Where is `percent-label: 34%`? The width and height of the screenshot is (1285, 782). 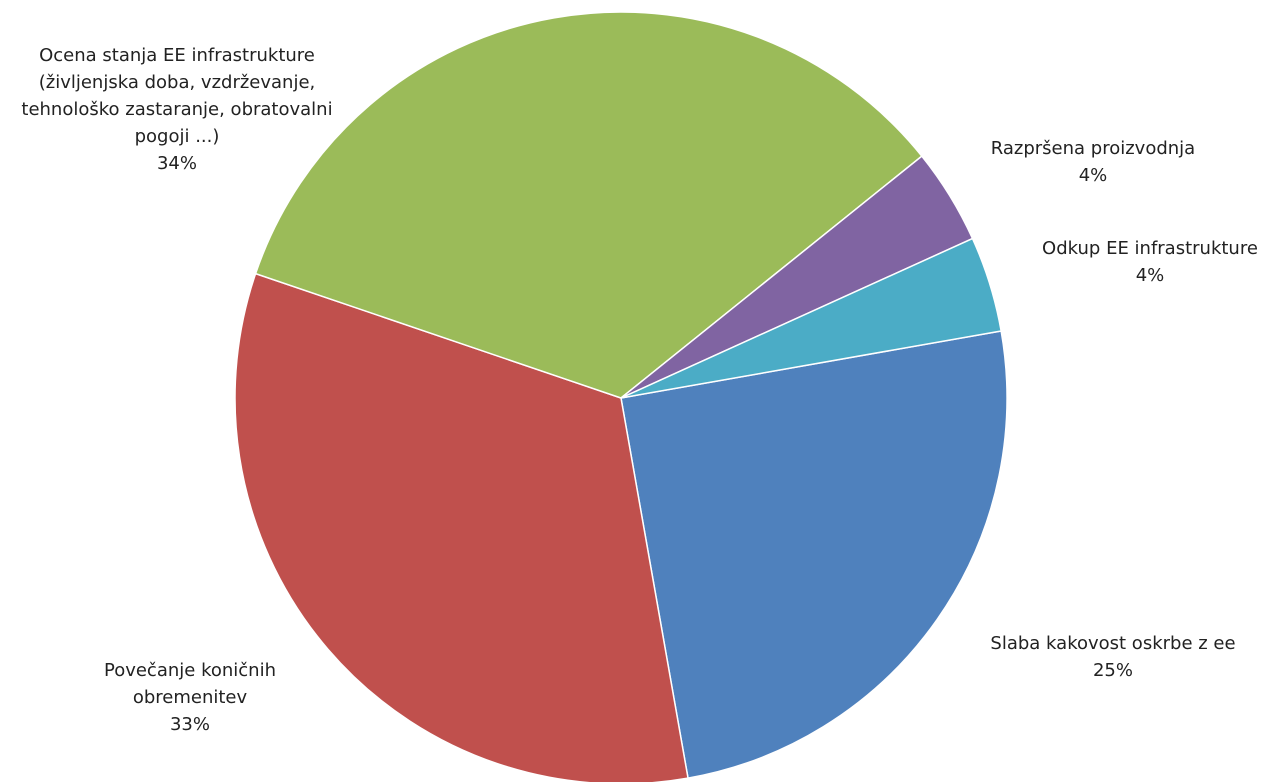 percent-label: 34% is located at coordinates (176, 163).